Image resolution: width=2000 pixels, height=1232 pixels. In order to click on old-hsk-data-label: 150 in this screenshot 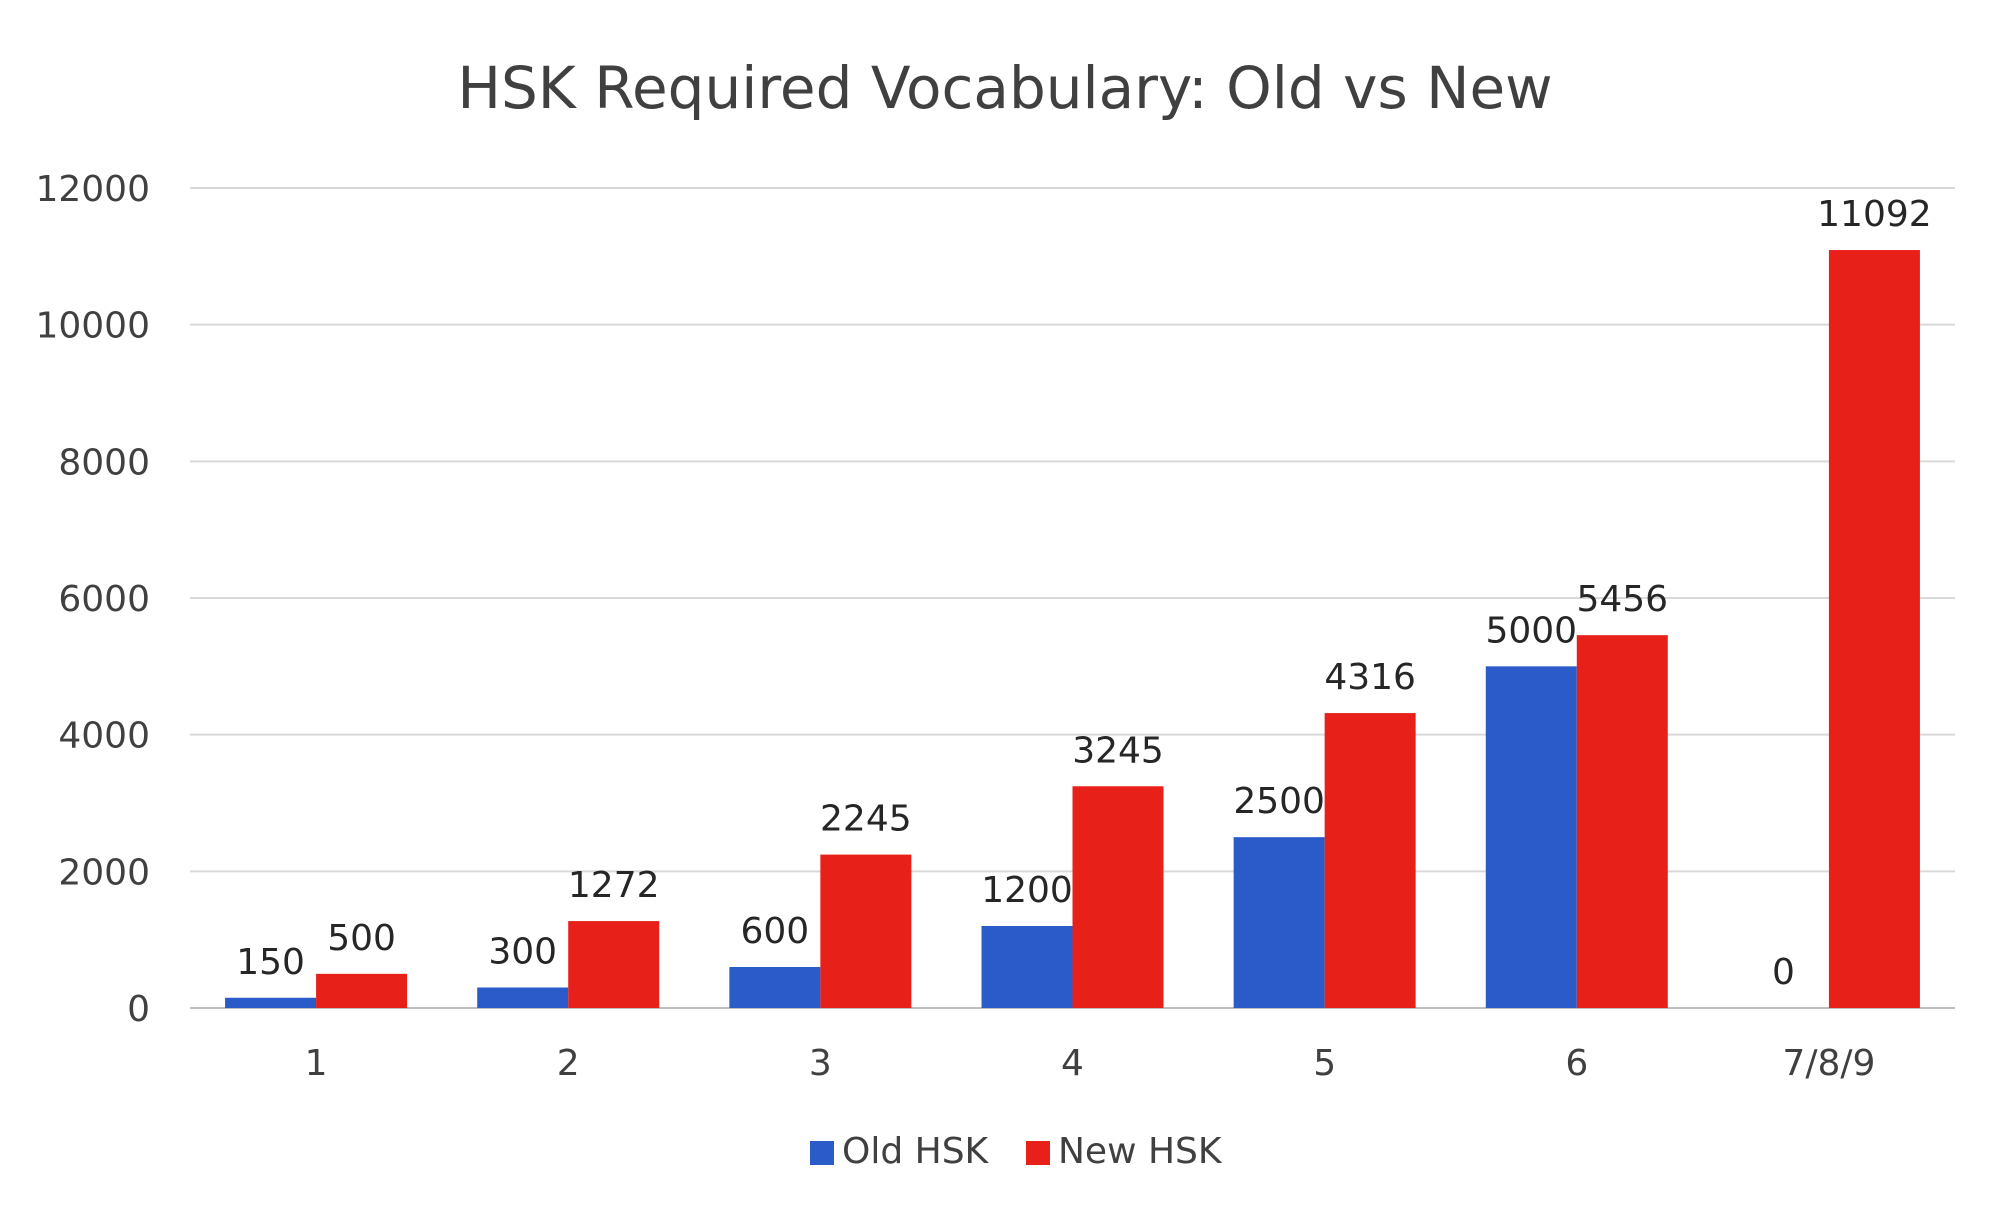, I will do `click(270, 962)`.